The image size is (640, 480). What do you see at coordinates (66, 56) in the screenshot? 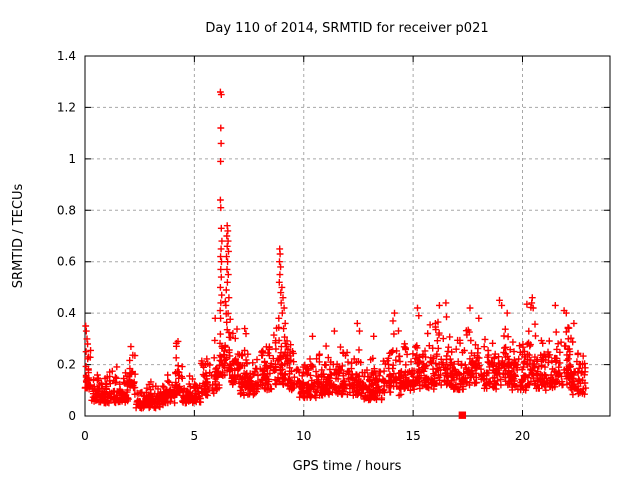
I see `y-tick-label: 1.4` at bounding box center [66, 56].